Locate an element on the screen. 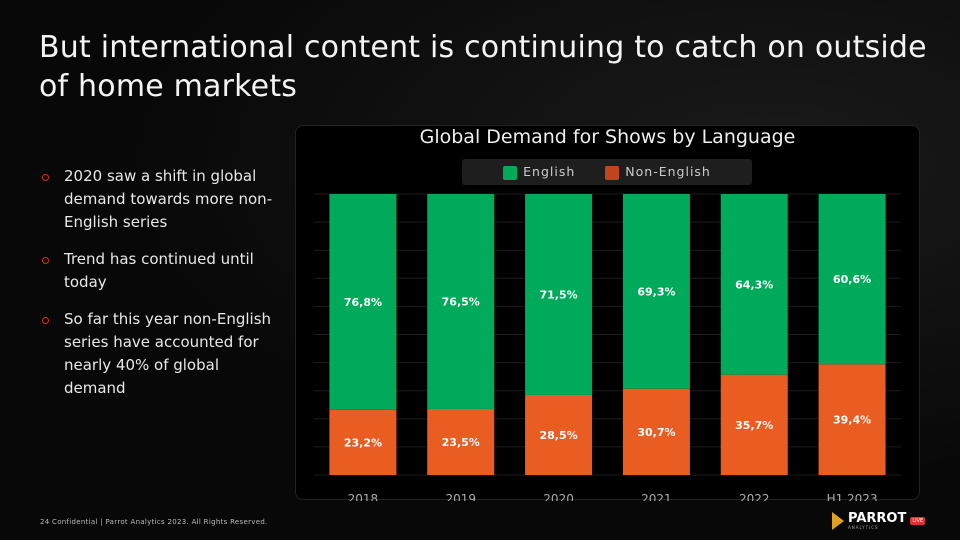 The image size is (960, 540). legend-item-english: English is located at coordinates (539, 172).